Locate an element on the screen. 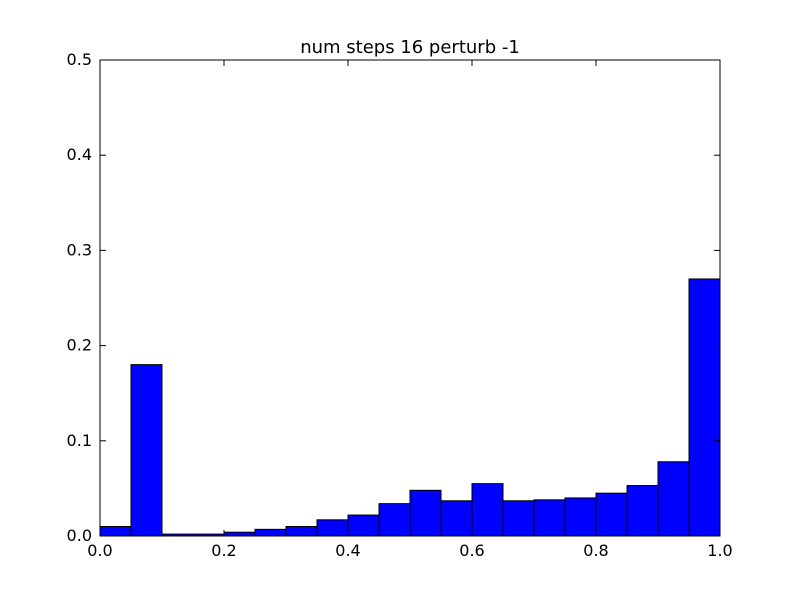 The height and width of the screenshot is (595, 800). y-tick-label: 0.1 is located at coordinates (79, 440).